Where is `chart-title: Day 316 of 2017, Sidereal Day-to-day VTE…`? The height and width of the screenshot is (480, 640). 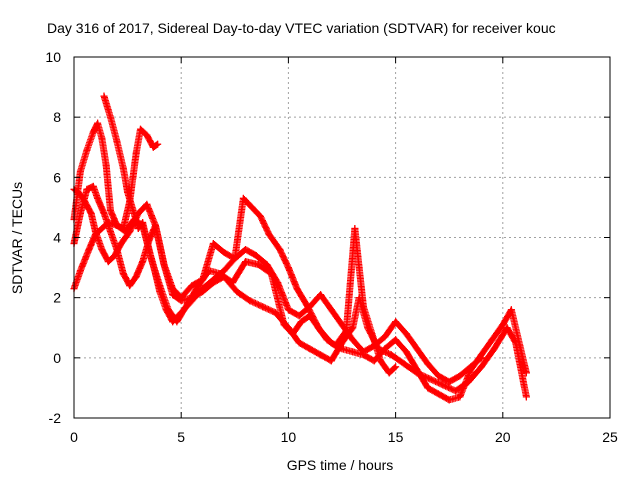 chart-title: Day 316 of 2017, Sidereal Day-to-day VTE… is located at coordinates (301, 28).